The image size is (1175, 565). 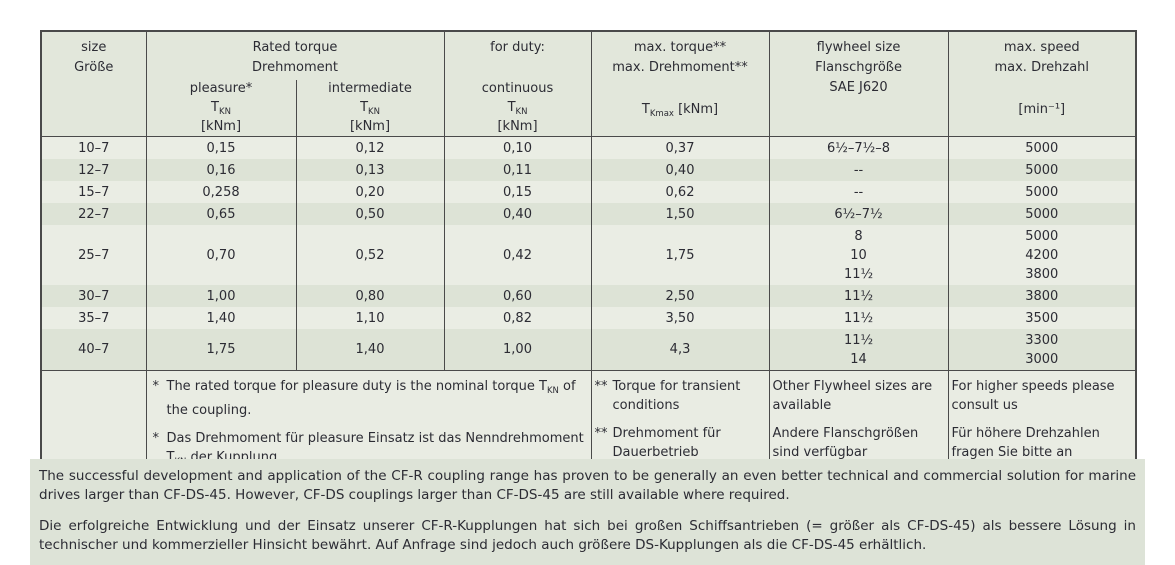 What do you see at coordinates (517, 350) in the screenshot?
I see `cell-continuous: 1,00` at bounding box center [517, 350].